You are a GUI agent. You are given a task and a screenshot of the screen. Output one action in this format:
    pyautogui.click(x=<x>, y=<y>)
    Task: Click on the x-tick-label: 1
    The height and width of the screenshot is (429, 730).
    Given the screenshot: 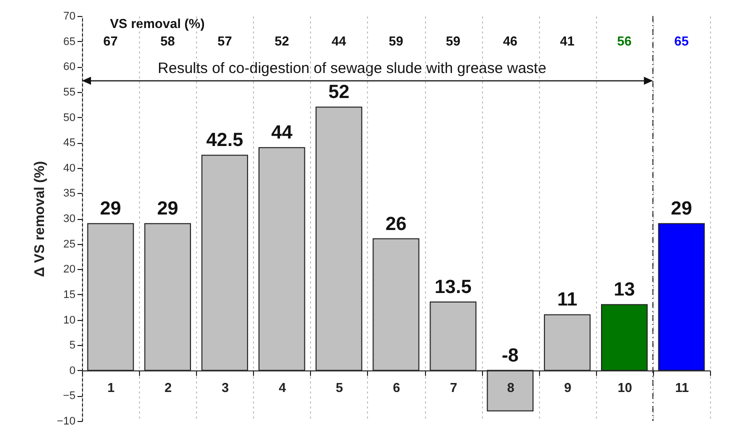 What is the action you would take?
    pyautogui.click(x=111, y=387)
    